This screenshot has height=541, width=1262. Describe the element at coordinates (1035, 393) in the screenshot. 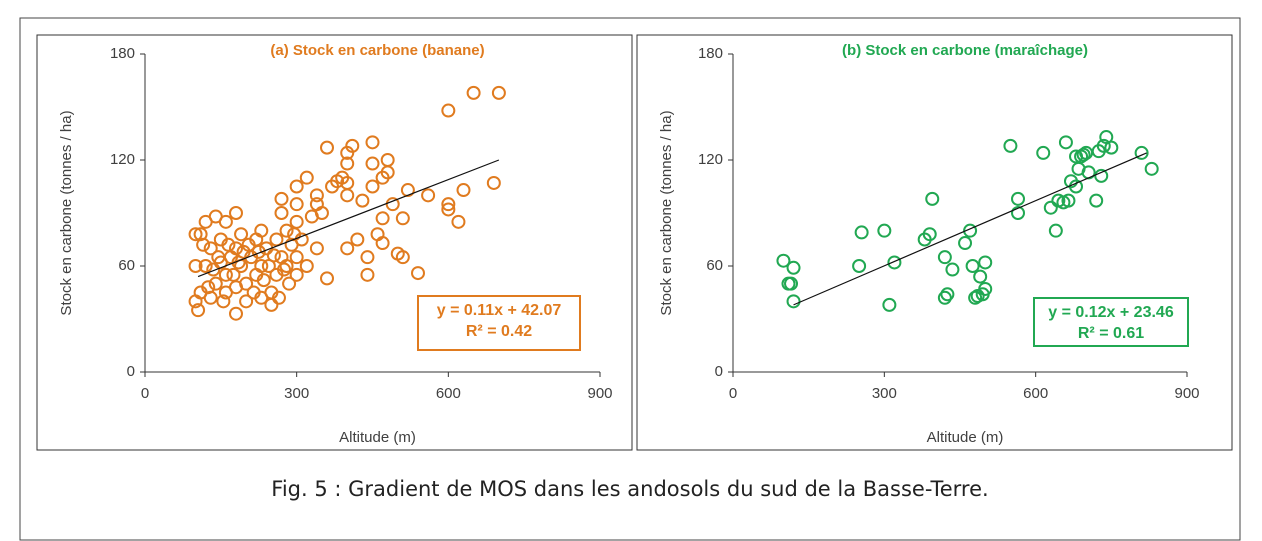

I see `x-tick-label: 600` at that location.